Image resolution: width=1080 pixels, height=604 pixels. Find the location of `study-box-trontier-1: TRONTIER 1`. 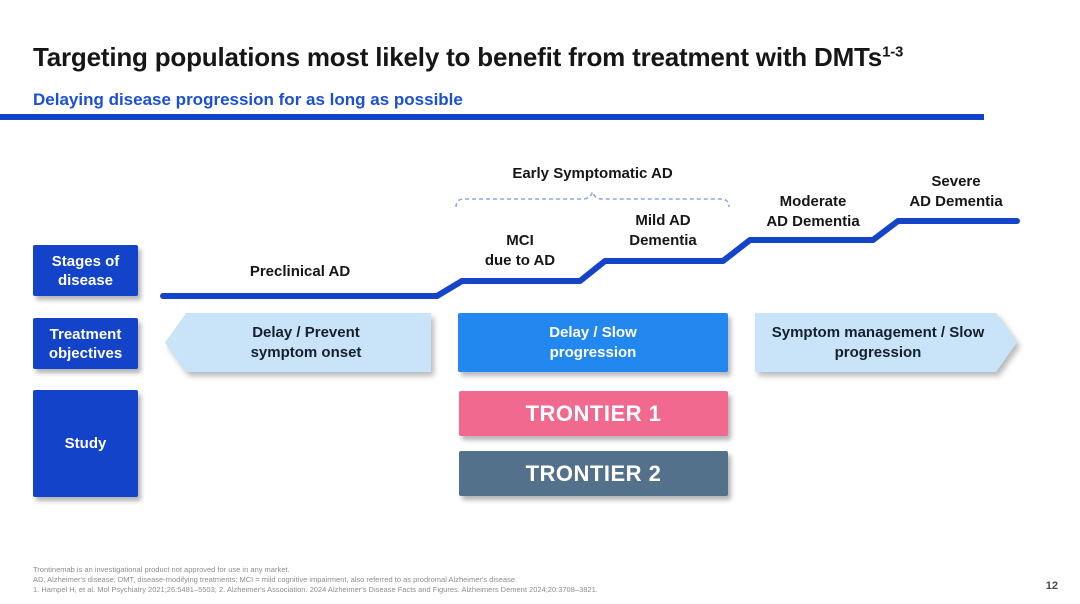

study-box-trontier-1: TRONTIER 1 is located at coordinates (593, 413).